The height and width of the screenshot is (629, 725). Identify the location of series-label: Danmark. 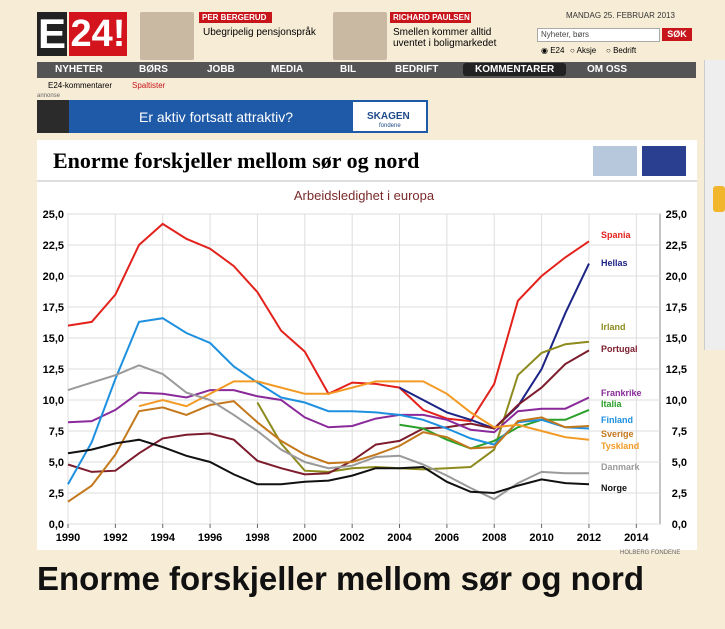
(621, 467).